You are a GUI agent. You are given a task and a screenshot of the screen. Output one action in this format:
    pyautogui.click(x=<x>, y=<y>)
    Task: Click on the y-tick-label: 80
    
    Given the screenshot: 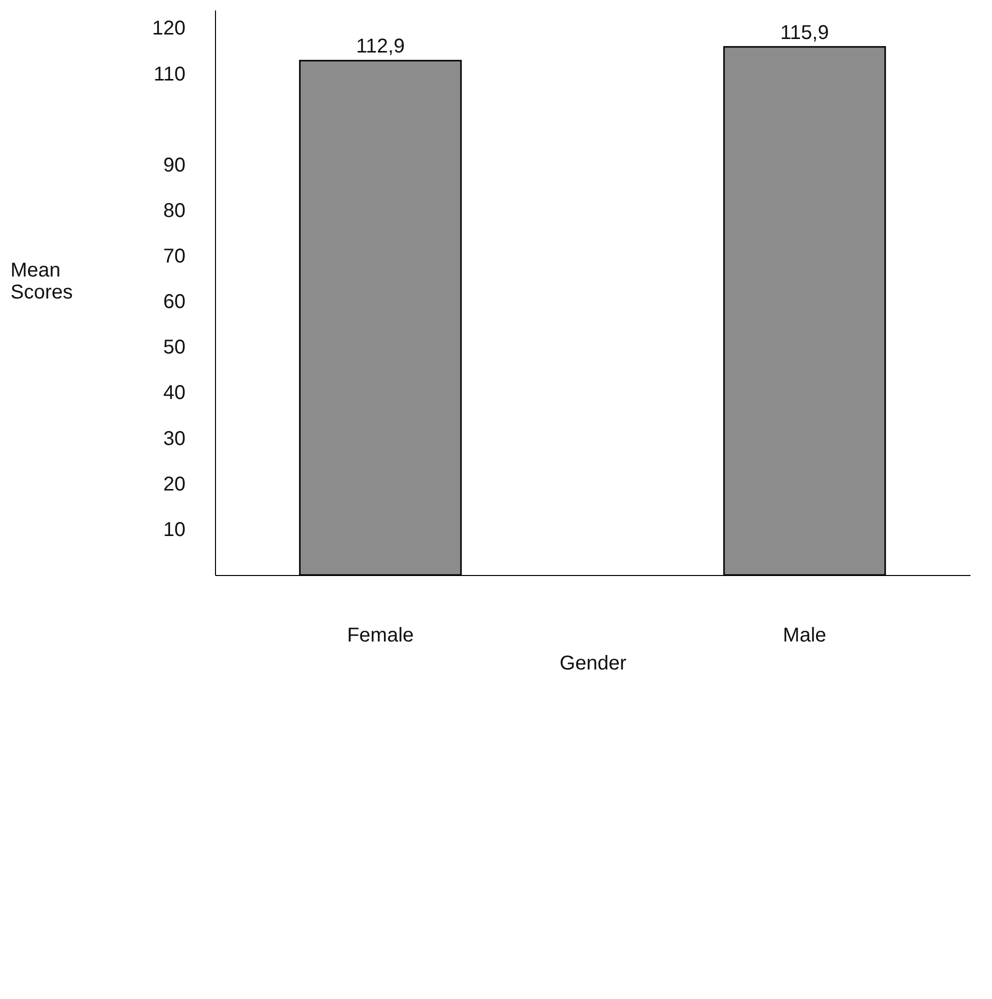 What is the action you would take?
    pyautogui.click(x=174, y=211)
    